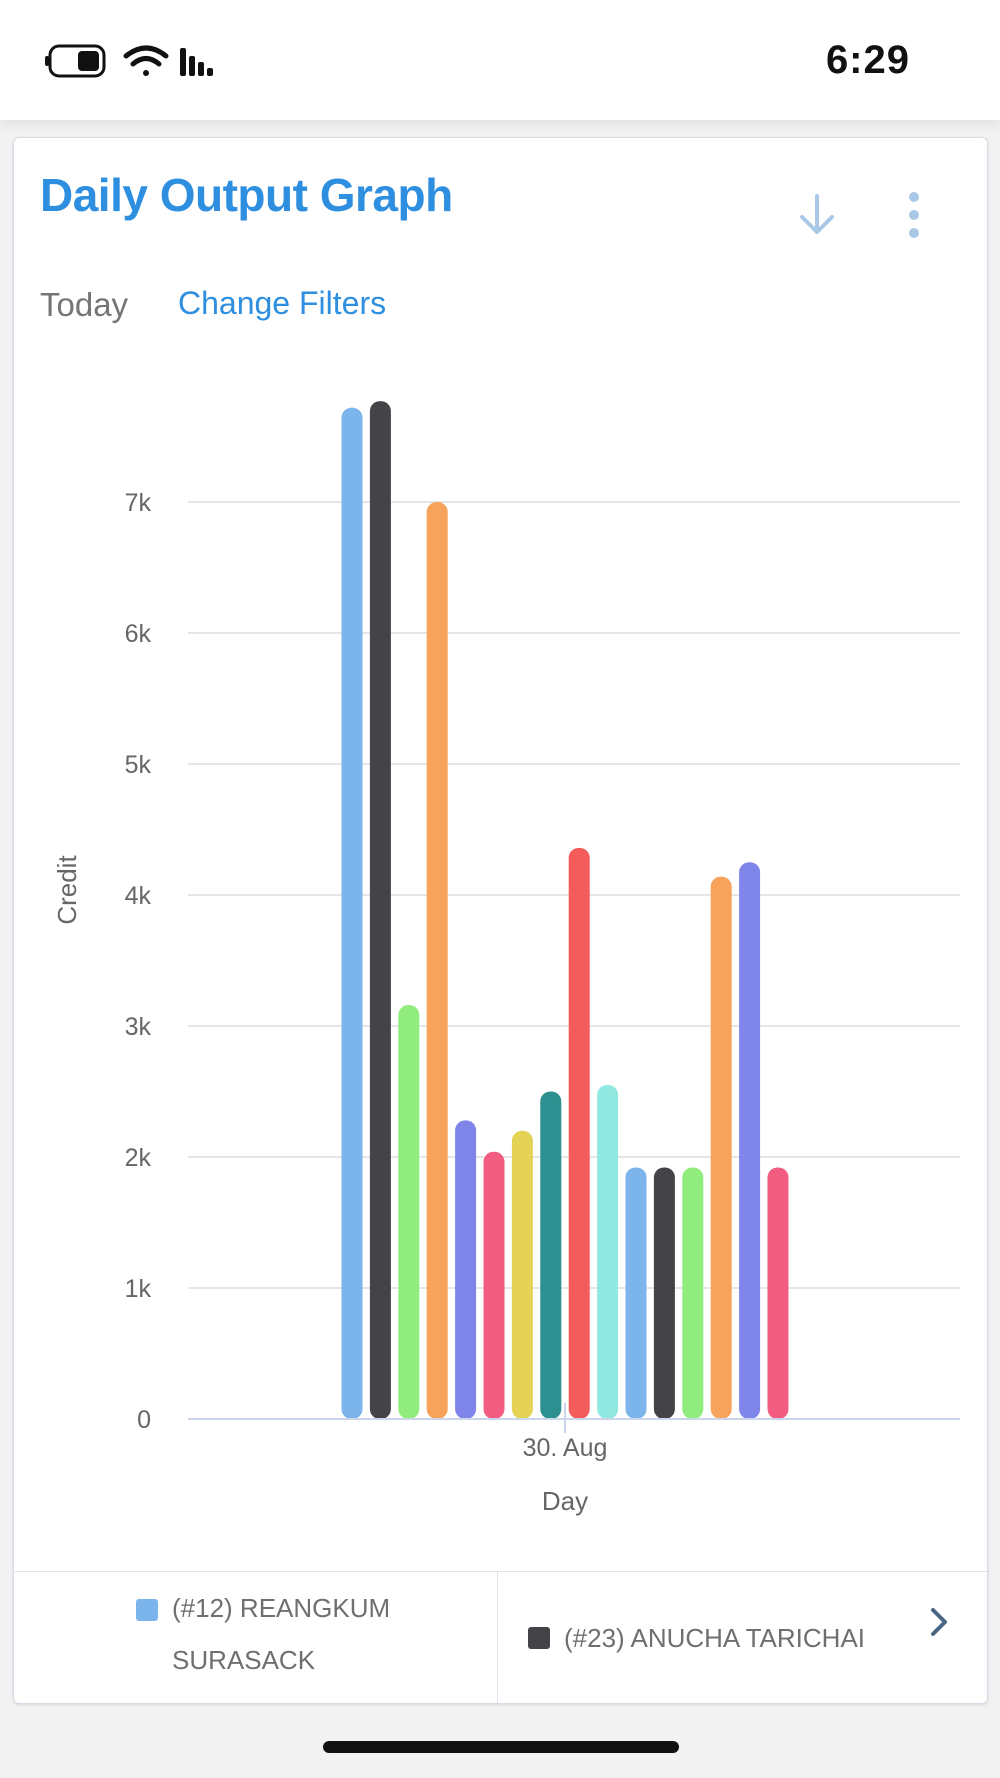 This screenshot has height=1778, width=1000. Describe the element at coordinates (138, 961) in the screenshot. I see `y-axis-tick-labels: 0 1k 2k 3k 4k 5k 6k 7k` at that location.